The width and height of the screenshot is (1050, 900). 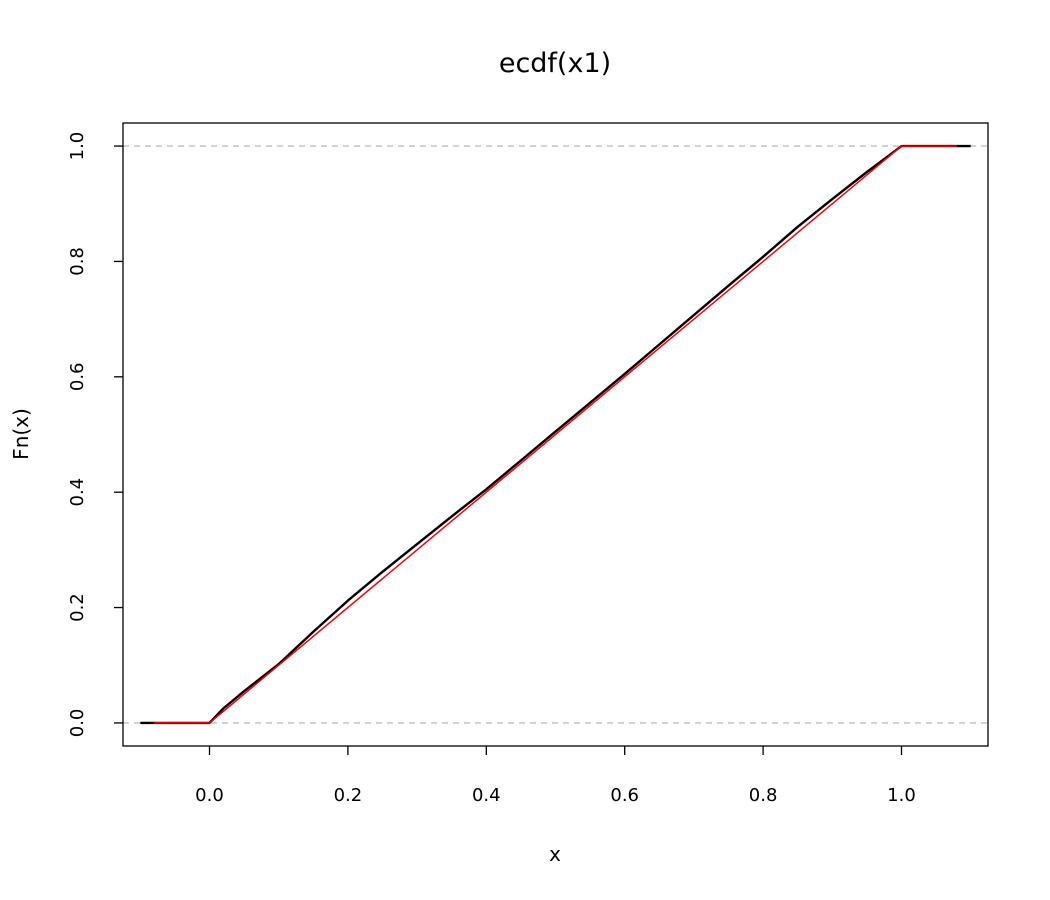 I want to click on chart-title: ecdf(x1), so click(x=555, y=63).